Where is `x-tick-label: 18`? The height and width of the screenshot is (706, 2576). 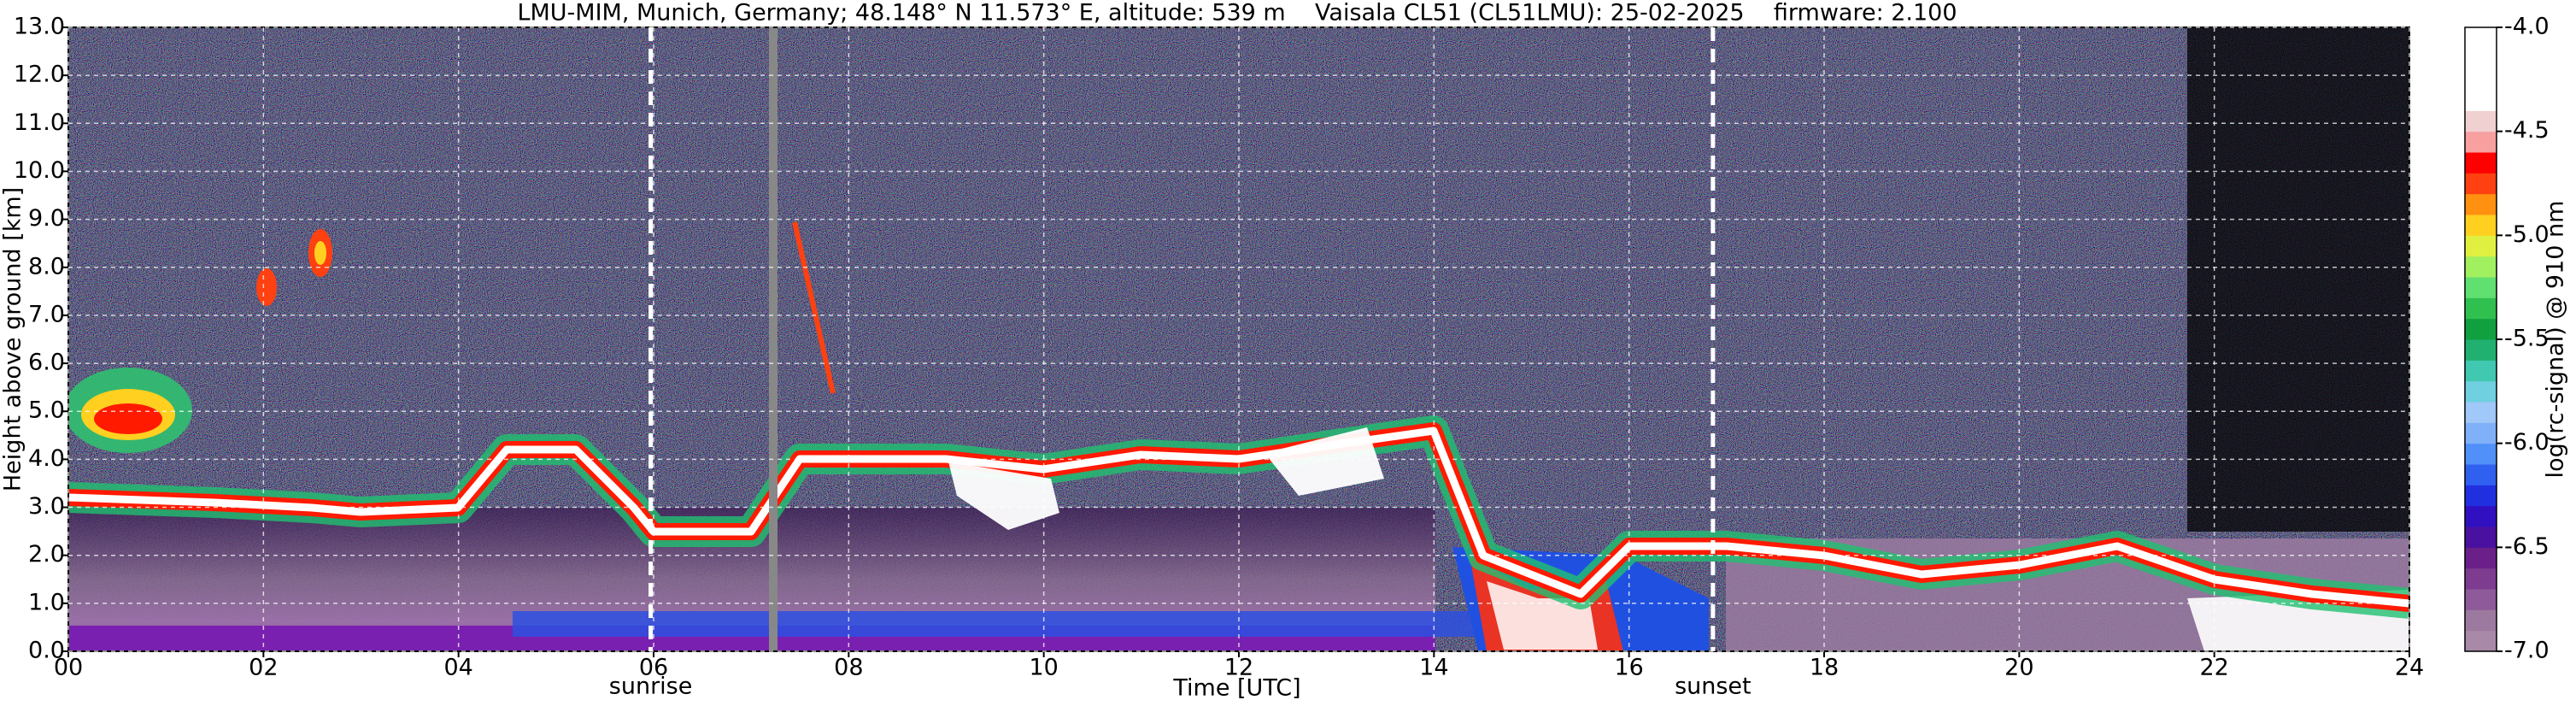
x-tick-label: 18 is located at coordinates (1824, 668).